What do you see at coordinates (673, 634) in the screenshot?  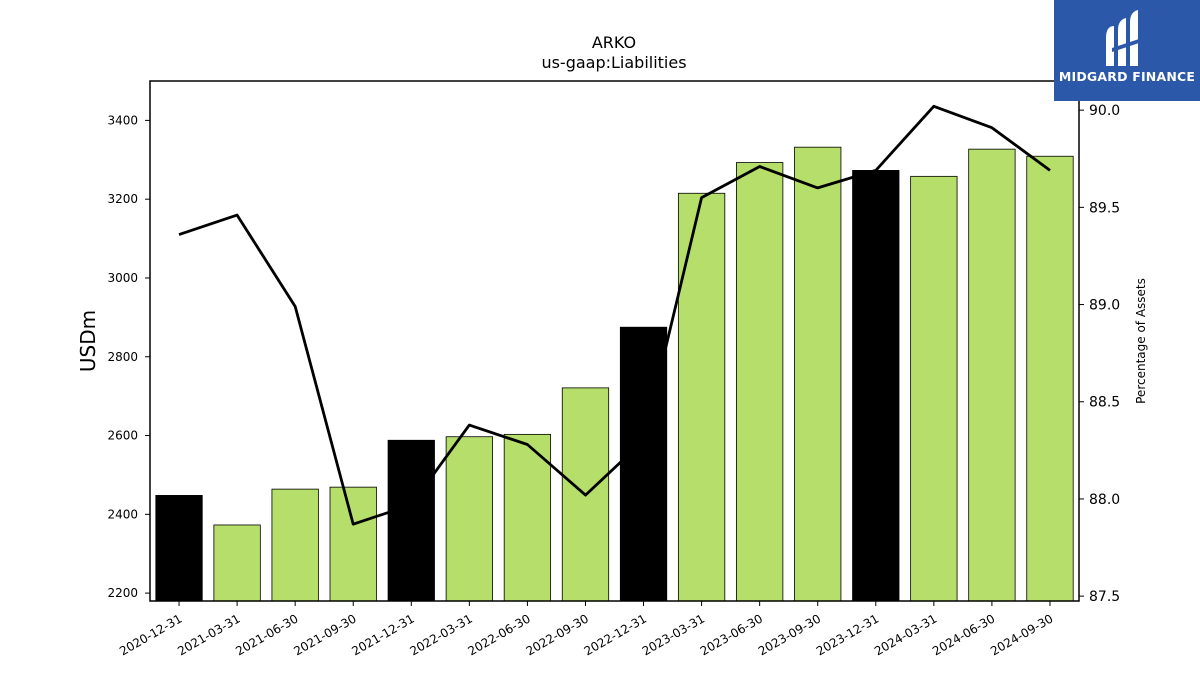 I see `x-tick-label: 2023-03-31` at bounding box center [673, 634].